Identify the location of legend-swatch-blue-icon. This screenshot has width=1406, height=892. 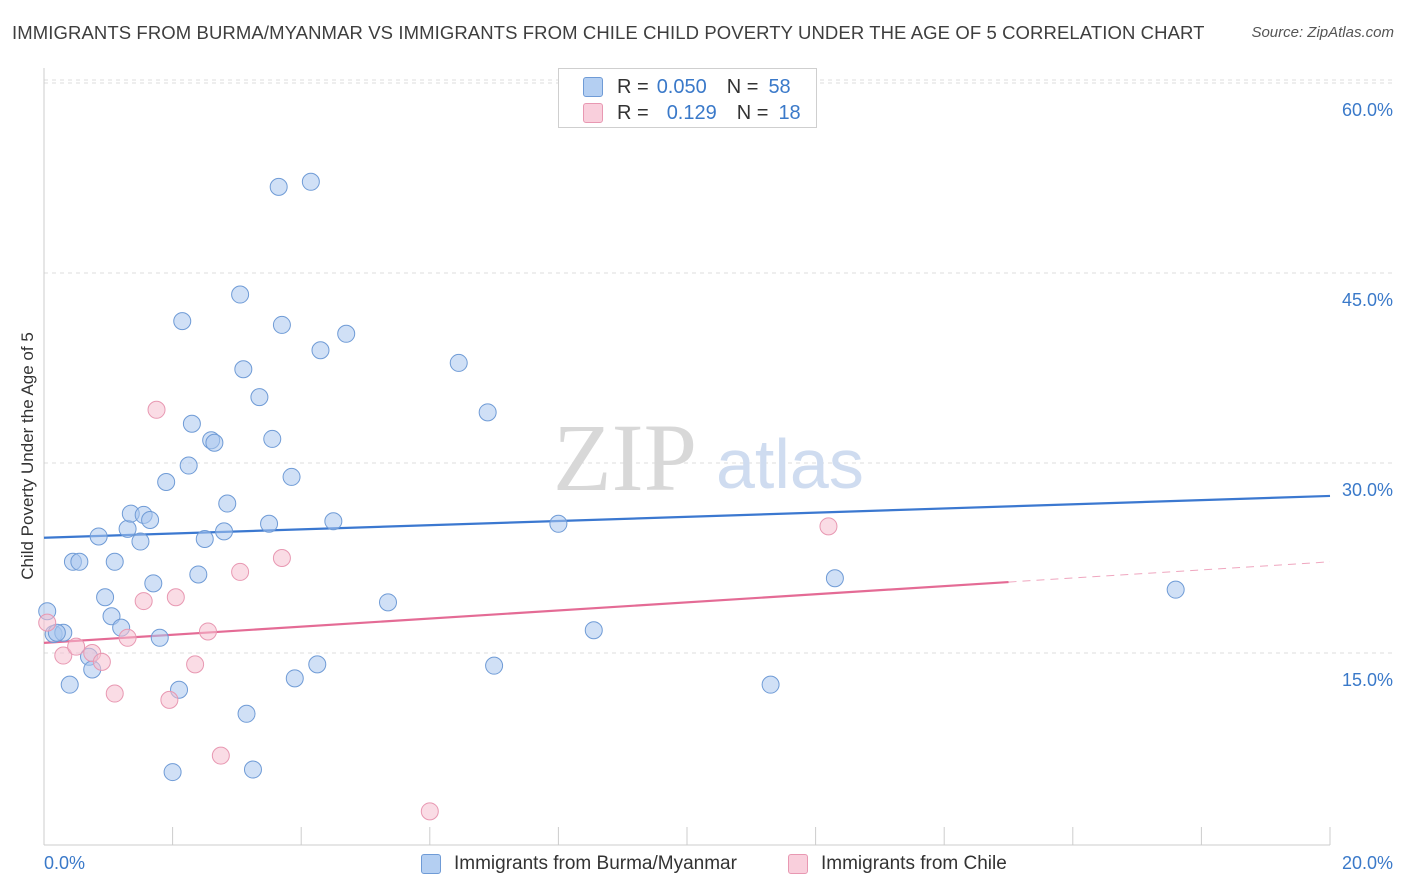
(593, 87).